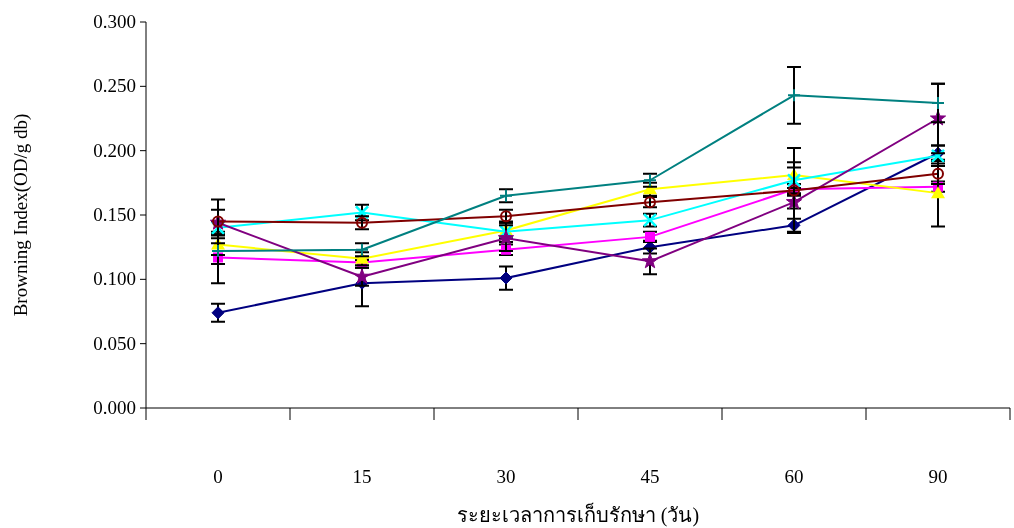 This screenshot has width=1014, height=528. What do you see at coordinates (218, 476) in the screenshot?
I see `x-tick-label: 0` at bounding box center [218, 476].